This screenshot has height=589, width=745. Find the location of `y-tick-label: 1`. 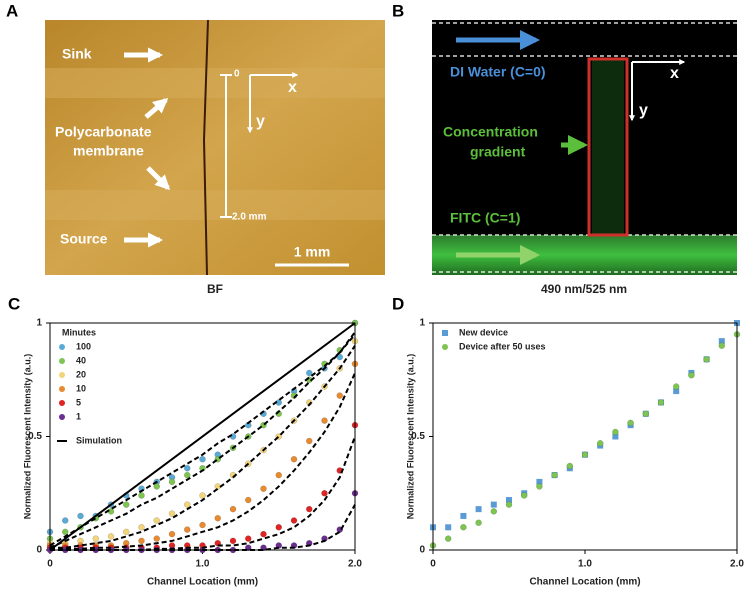

y-tick-label: 1 is located at coordinates (39, 323).